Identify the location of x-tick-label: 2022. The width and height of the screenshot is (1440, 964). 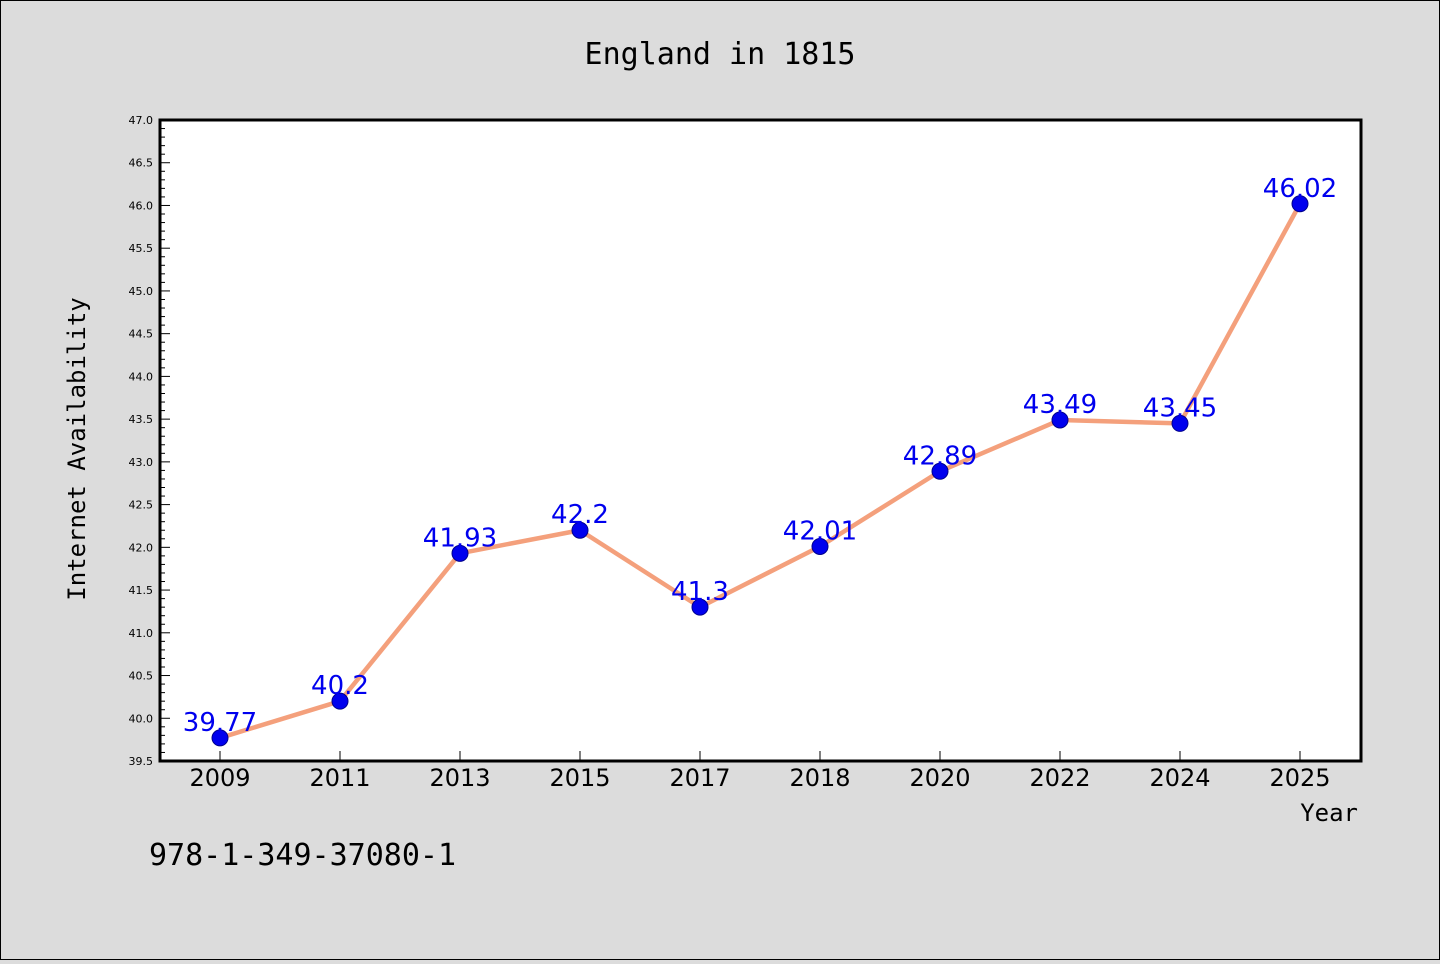
(1059, 778).